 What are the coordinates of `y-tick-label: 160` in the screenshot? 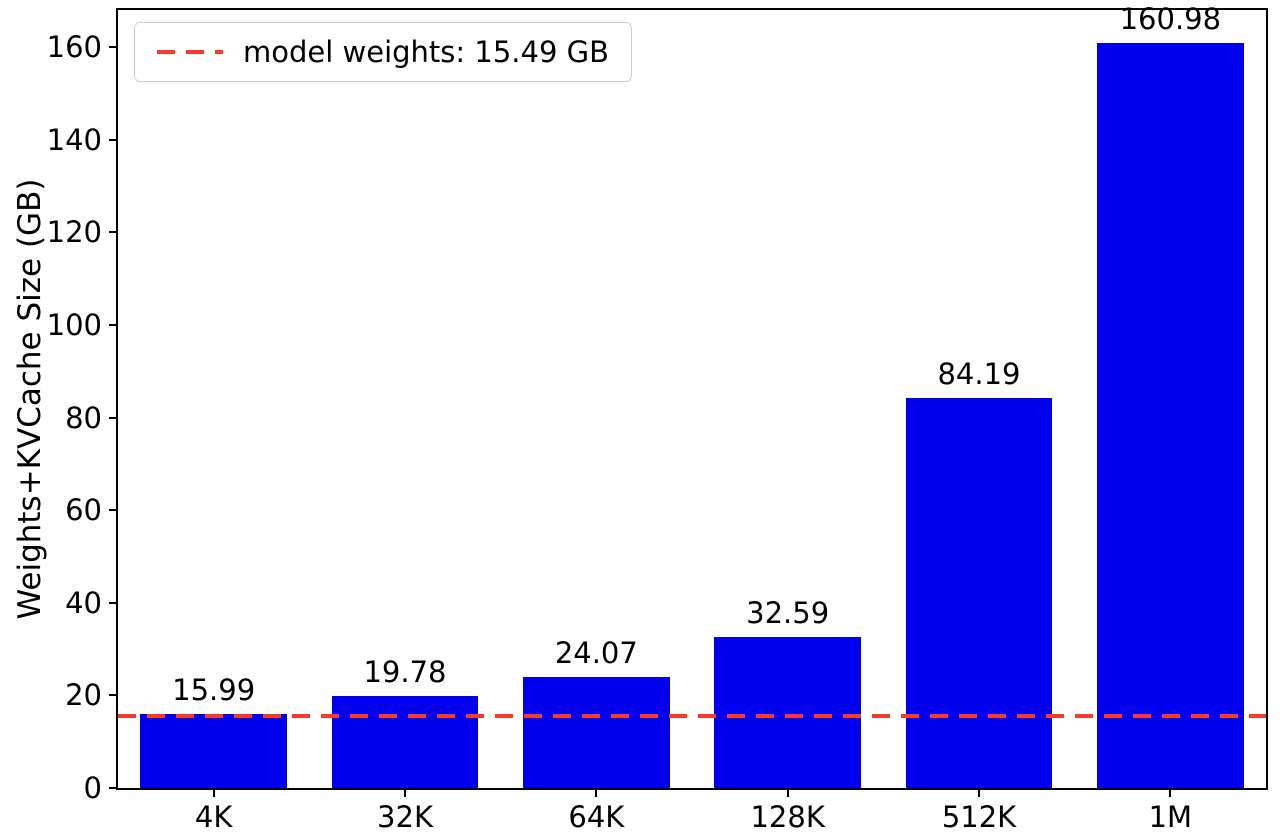 It's located at (74, 47).